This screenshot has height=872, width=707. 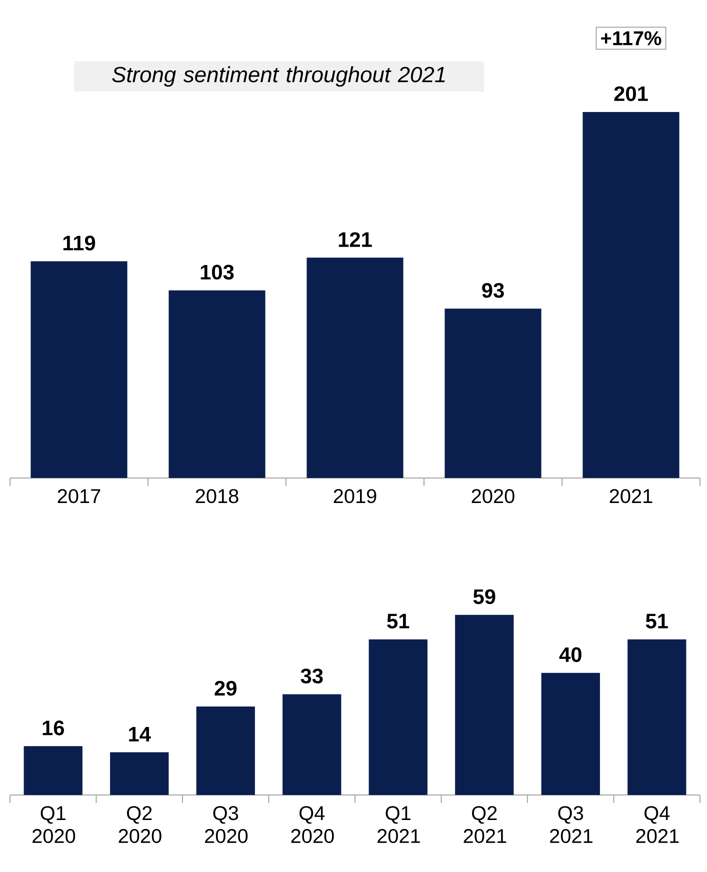 I want to click on x-tick-label: Q3 2021, so click(x=571, y=825).